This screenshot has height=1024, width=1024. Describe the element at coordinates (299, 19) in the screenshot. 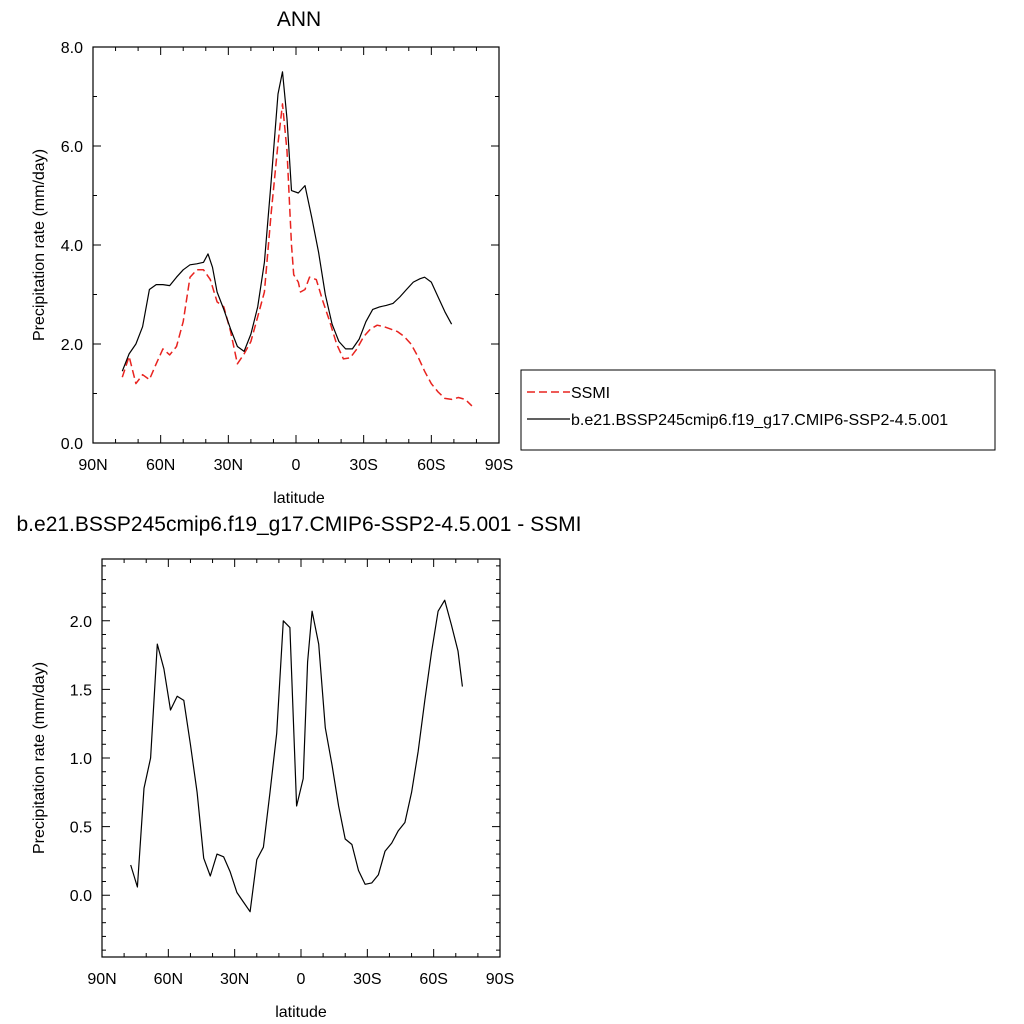

I see `chart-title: ANN` at that location.